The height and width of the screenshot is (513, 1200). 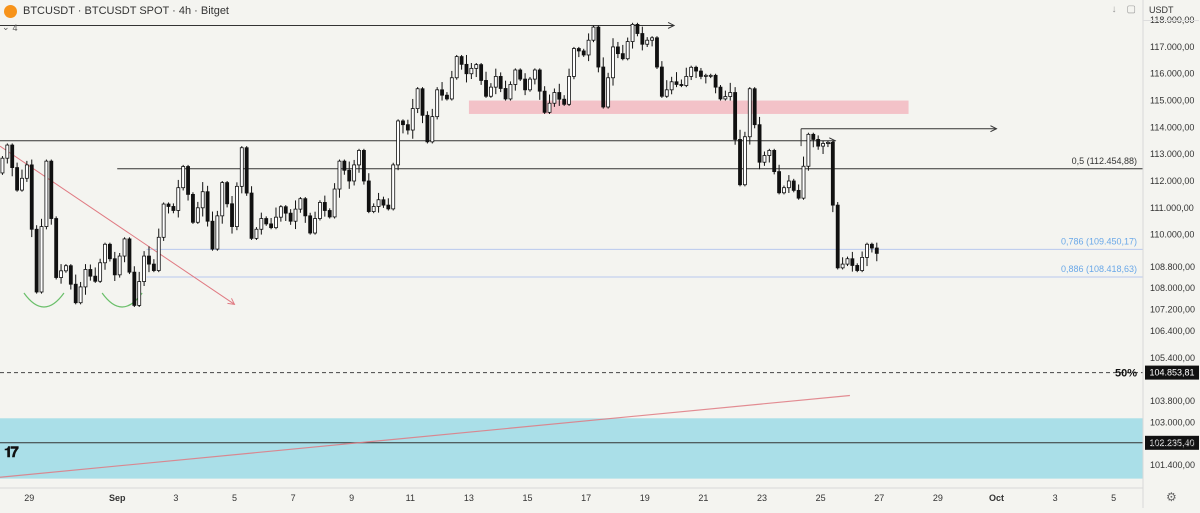 What do you see at coordinates (938, 498) in the screenshot?
I see `time-tick-label: 29` at bounding box center [938, 498].